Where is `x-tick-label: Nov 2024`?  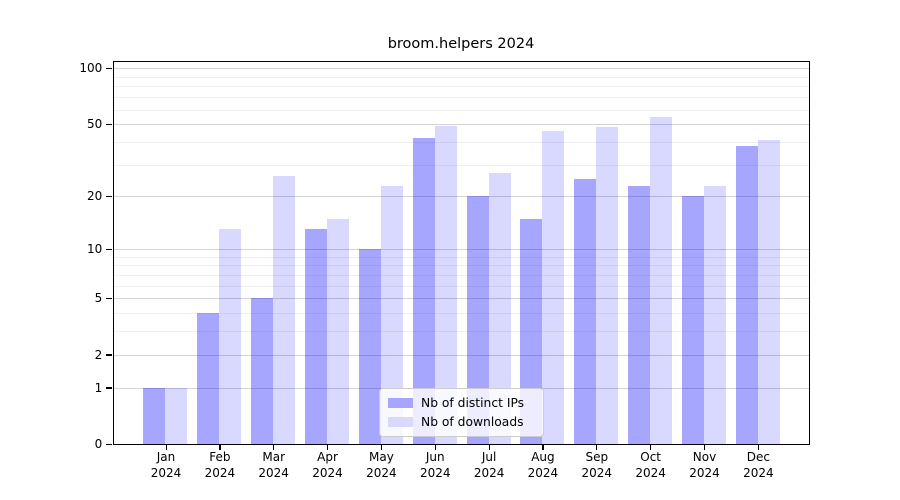
x-tick-label: Nov 2024 is located at coordinates (705, 465).